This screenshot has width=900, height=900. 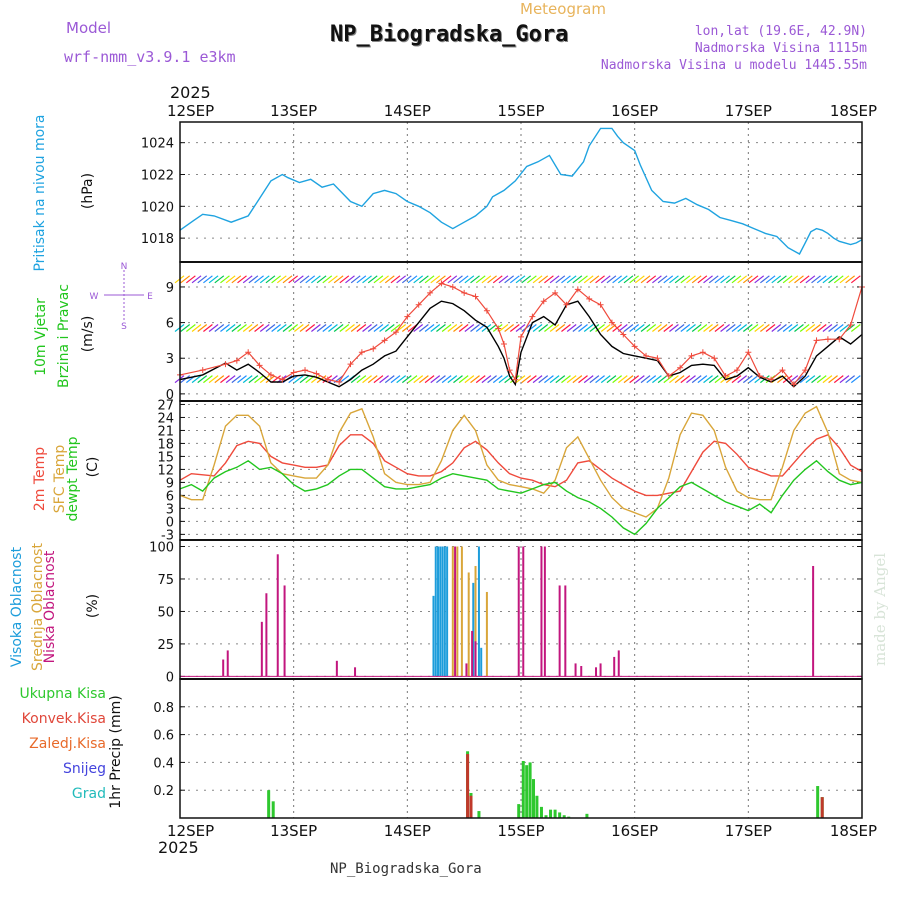 What do you see at coordinates (471, 806) in the screenshot?
I see `bar-conv_precip` at bounding box center [471, 806].